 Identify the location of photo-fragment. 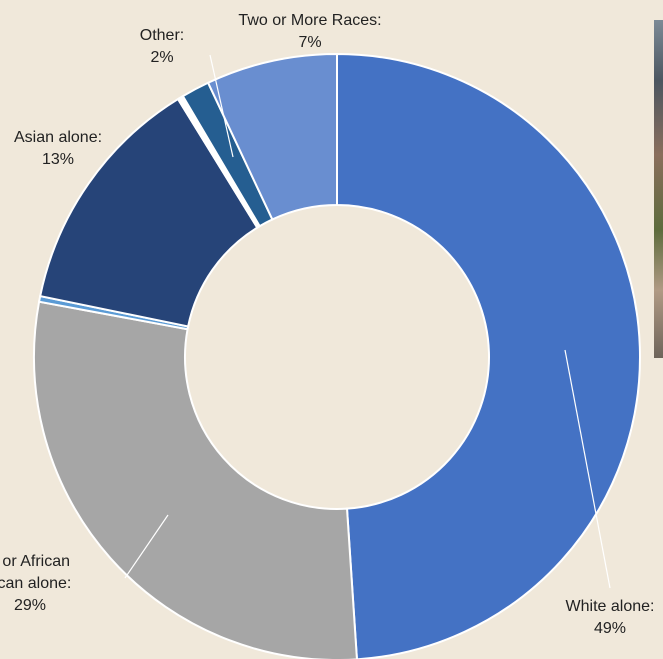
(658, 189).